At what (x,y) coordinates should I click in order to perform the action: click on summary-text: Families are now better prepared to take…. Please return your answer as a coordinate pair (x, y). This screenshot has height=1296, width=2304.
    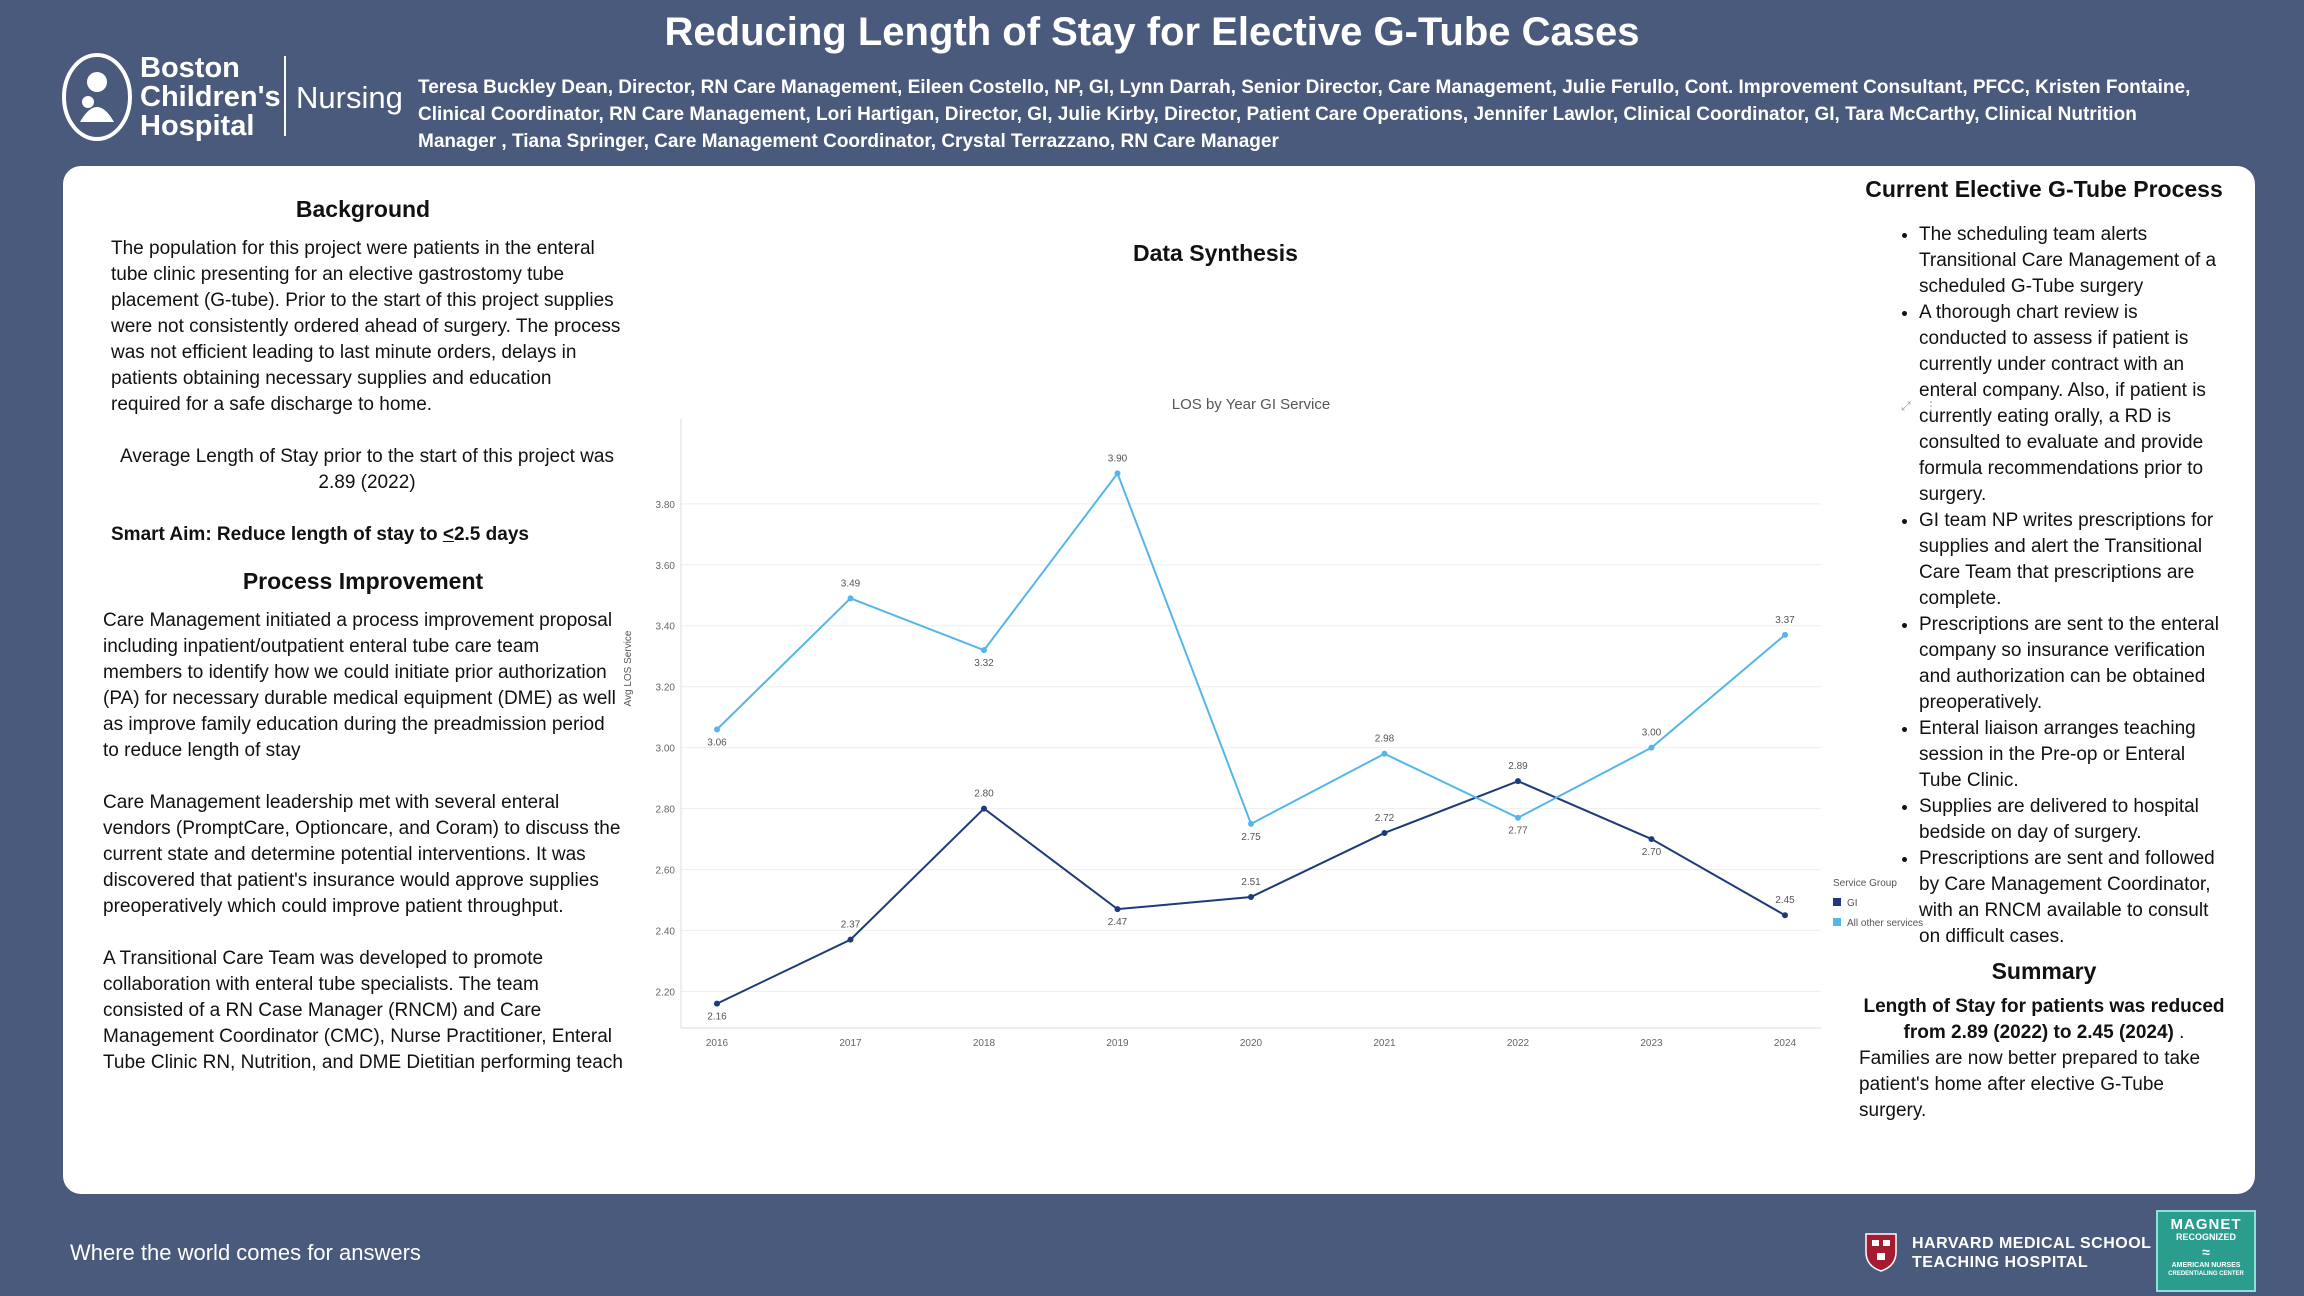
    Looking at the image, I should click on (2030, 1084).